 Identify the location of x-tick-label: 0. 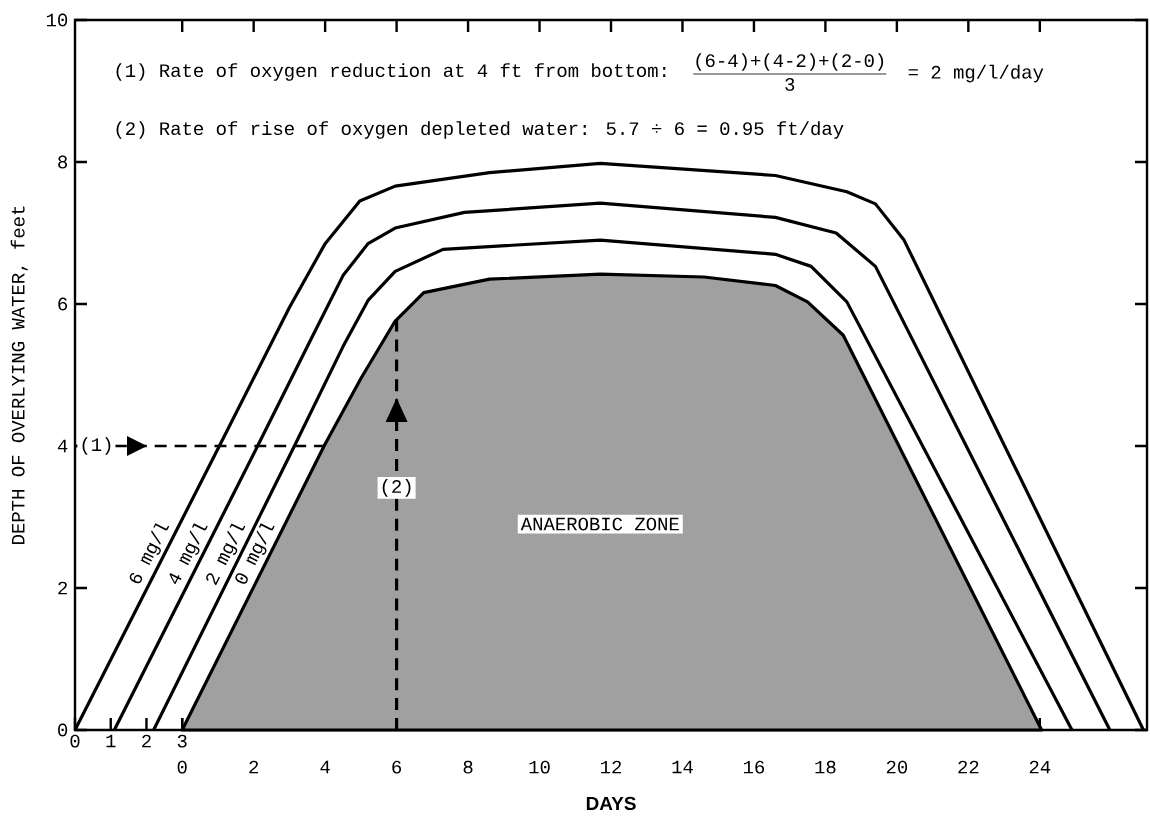
(182, 767).